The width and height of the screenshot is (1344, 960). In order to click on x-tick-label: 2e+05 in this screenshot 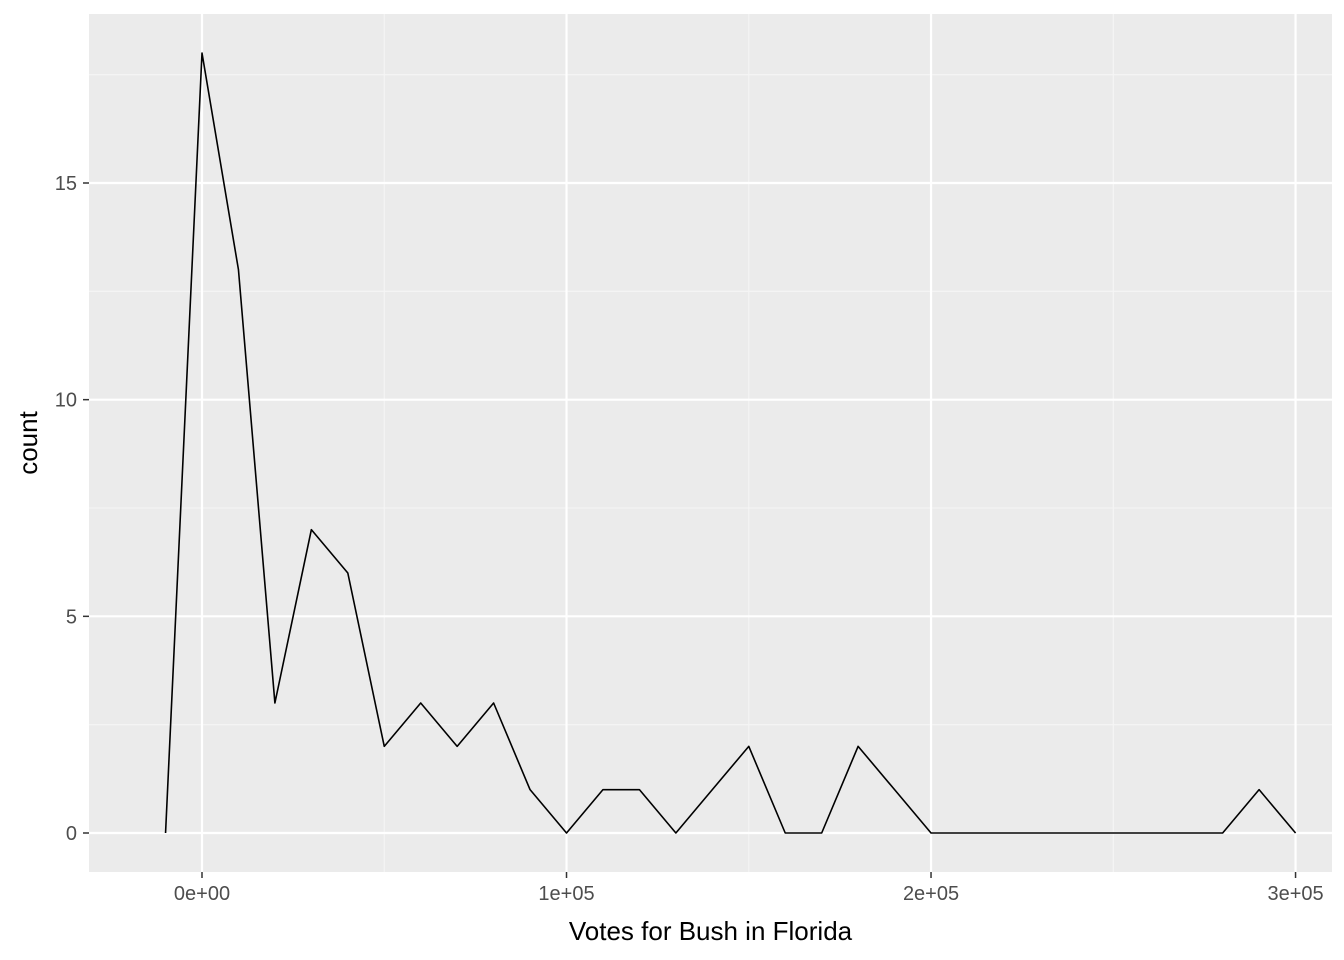, I will do `click(931, 894)`.